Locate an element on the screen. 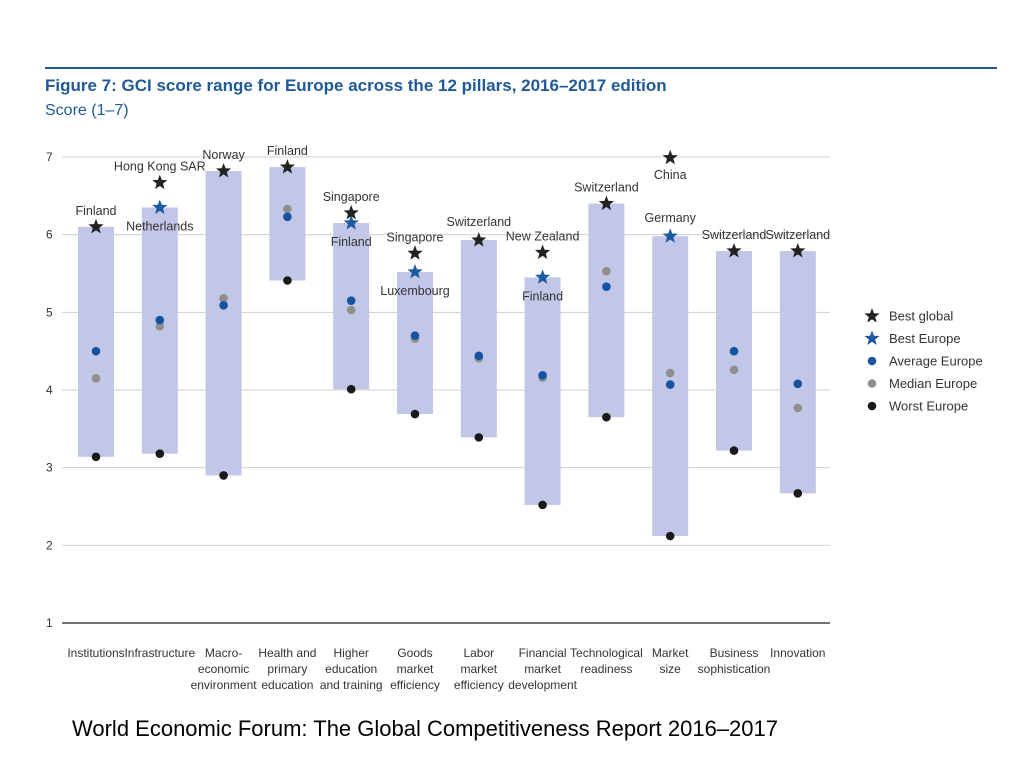 This screenshot has height=768, width=1024. legend-label: Best global is located at coordinates (921, 316).